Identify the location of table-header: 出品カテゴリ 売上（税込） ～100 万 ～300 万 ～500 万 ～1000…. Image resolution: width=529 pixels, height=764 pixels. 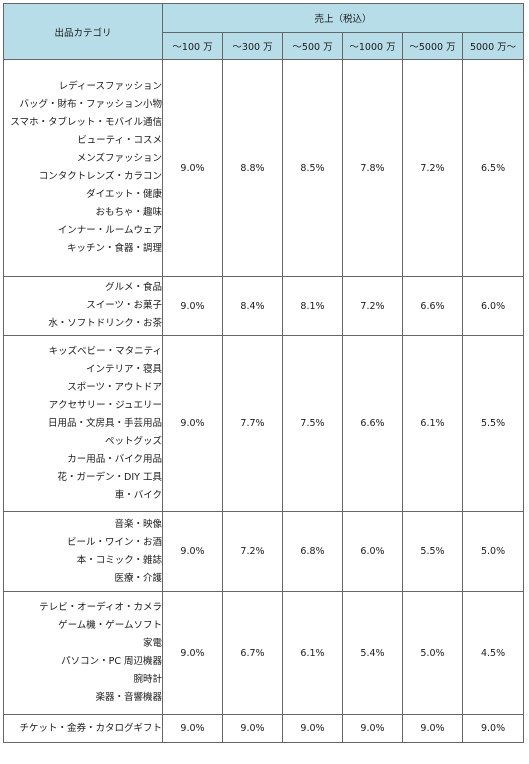
(264, 31).